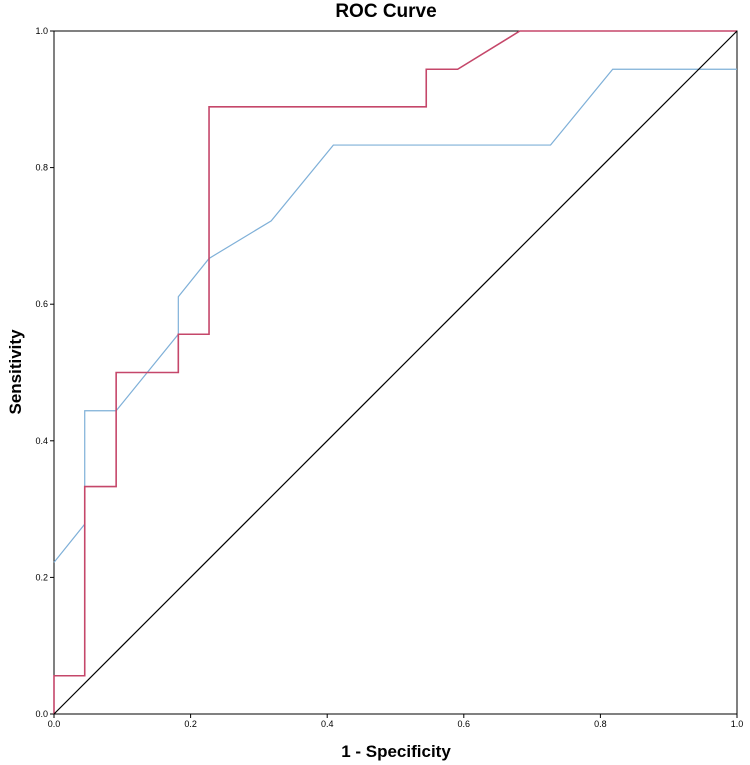 This screenshot has width=750, height=765. Describe the element at coordinates (385, 11) in the screenshot. I see `chart-title: ROC Curve` at that location.